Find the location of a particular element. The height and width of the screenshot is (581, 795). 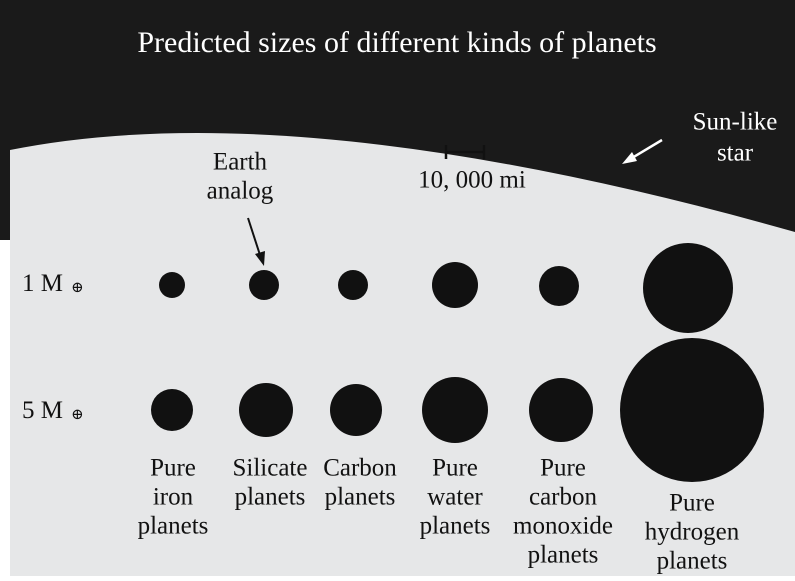

column-label: Silicate is located at coordinates (270, 468).